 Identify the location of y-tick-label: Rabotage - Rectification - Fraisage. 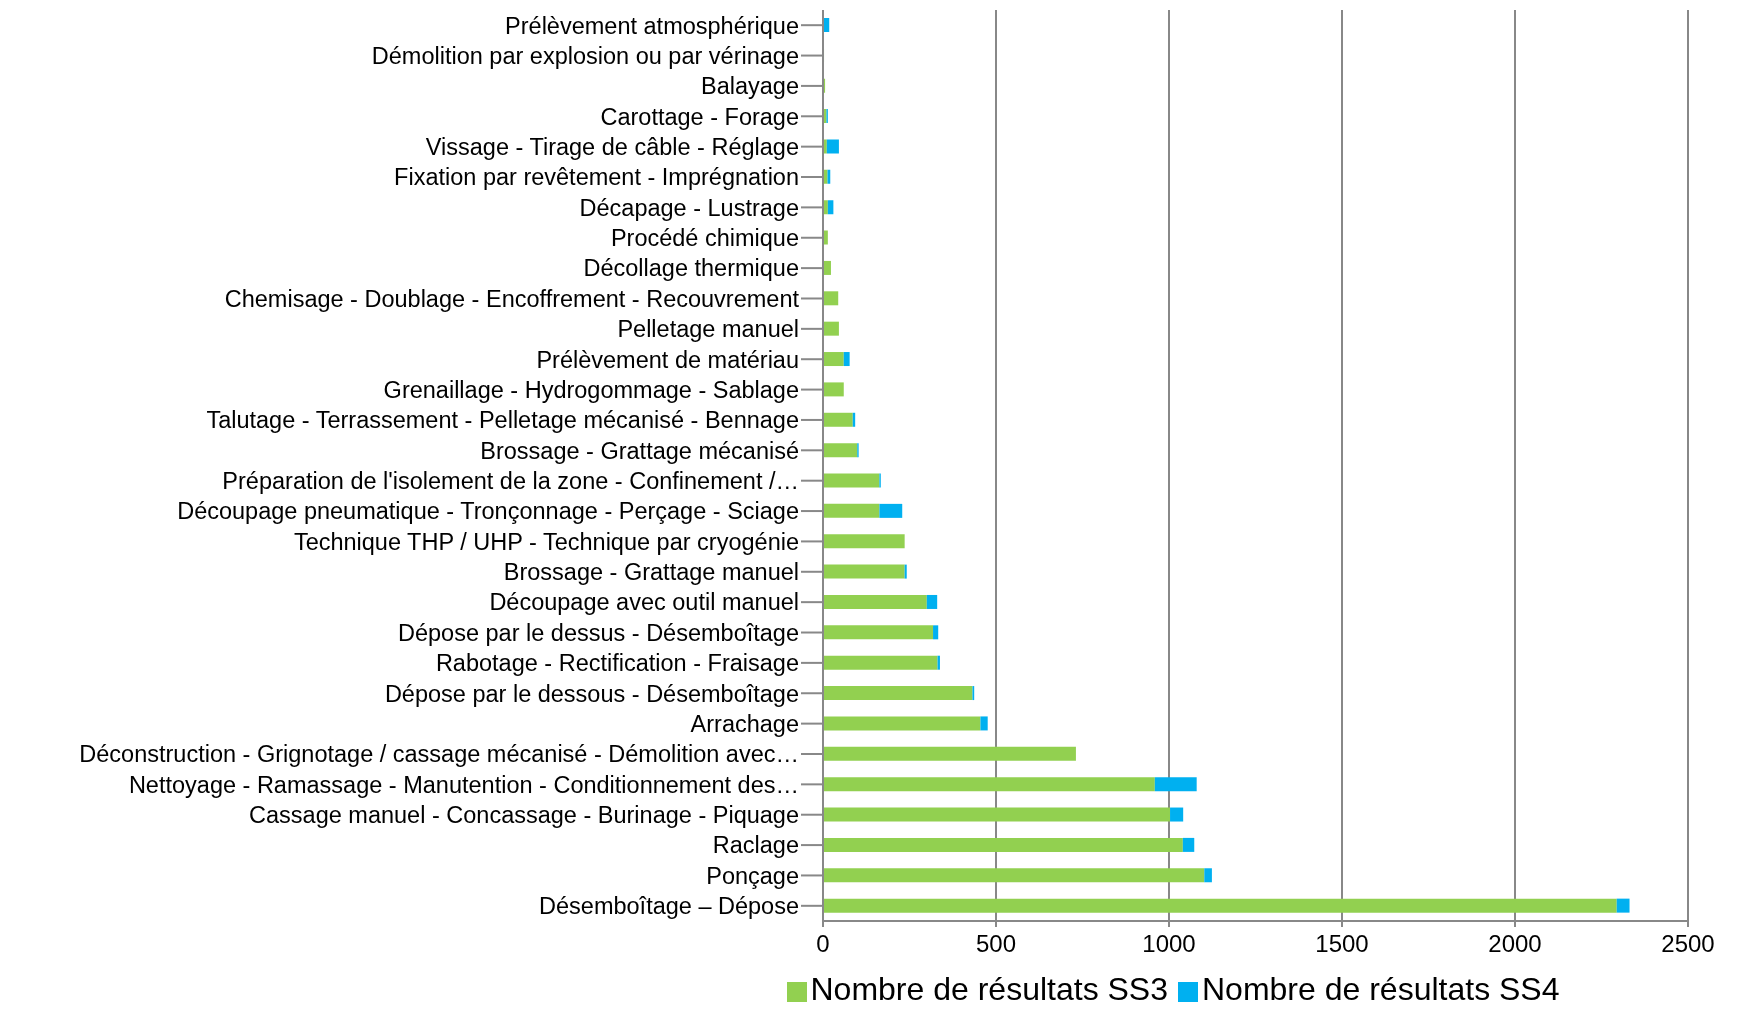
(617, 663).